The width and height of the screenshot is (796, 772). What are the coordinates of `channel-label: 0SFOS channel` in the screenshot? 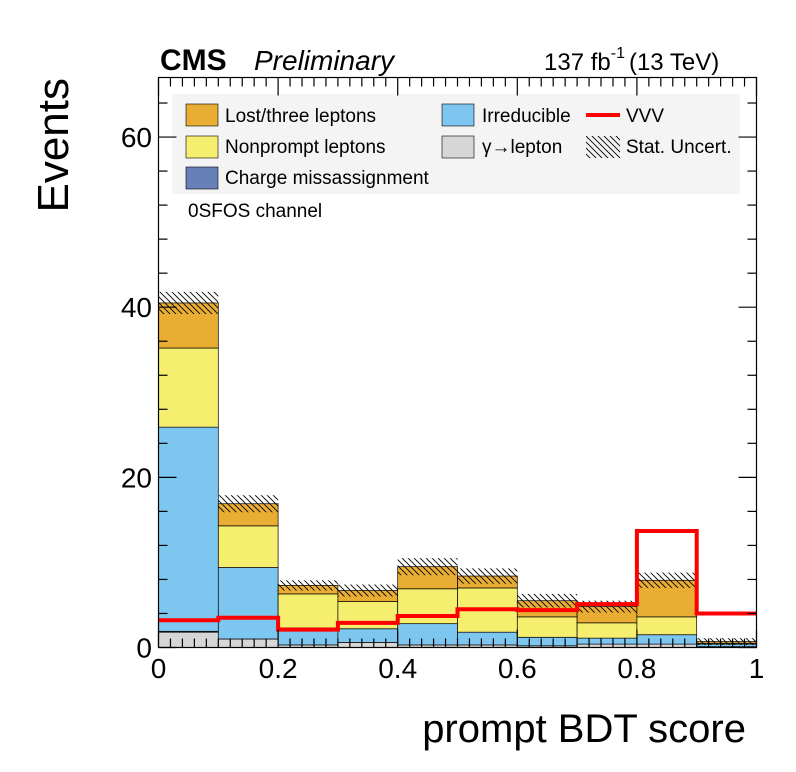 It's located at (255, 211).